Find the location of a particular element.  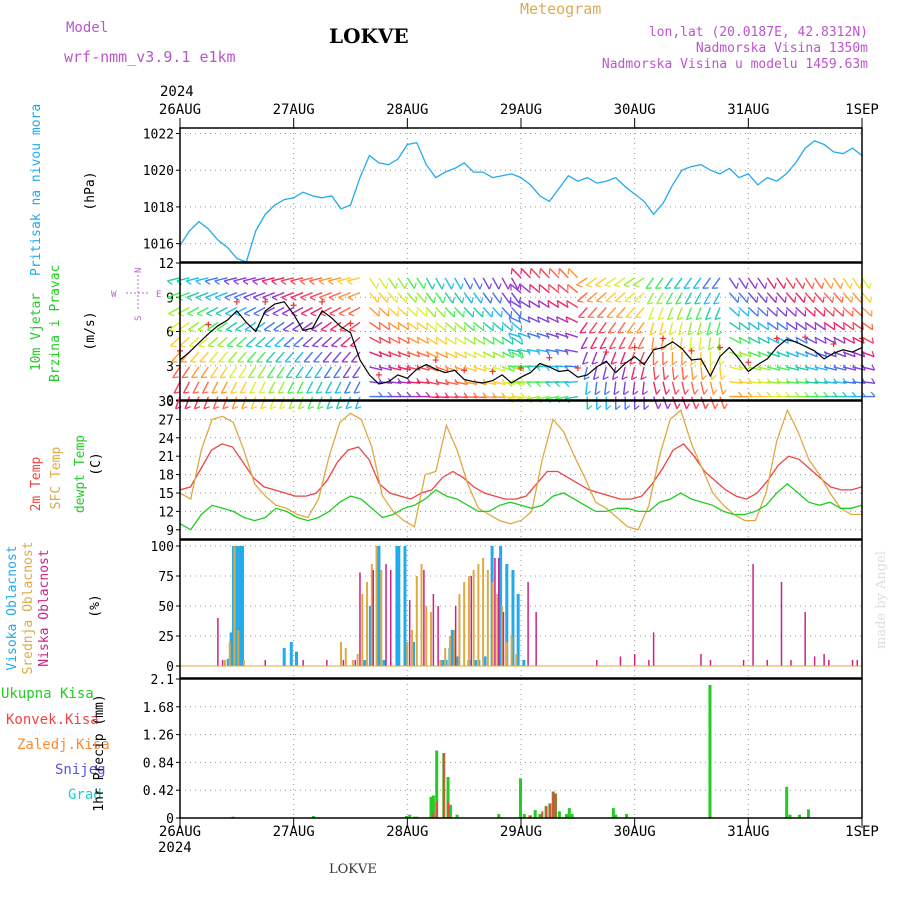

wind-tick-label: 3 is located at coordinates (170, 367).